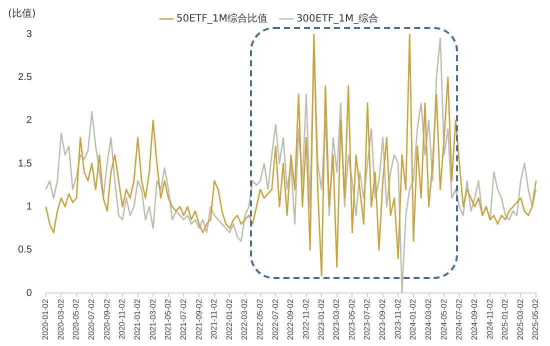 Image resolution: width=550 pixels, height=346 pixels. I want to click on x-tick-label: 2021-01-02, so click(137, 319).